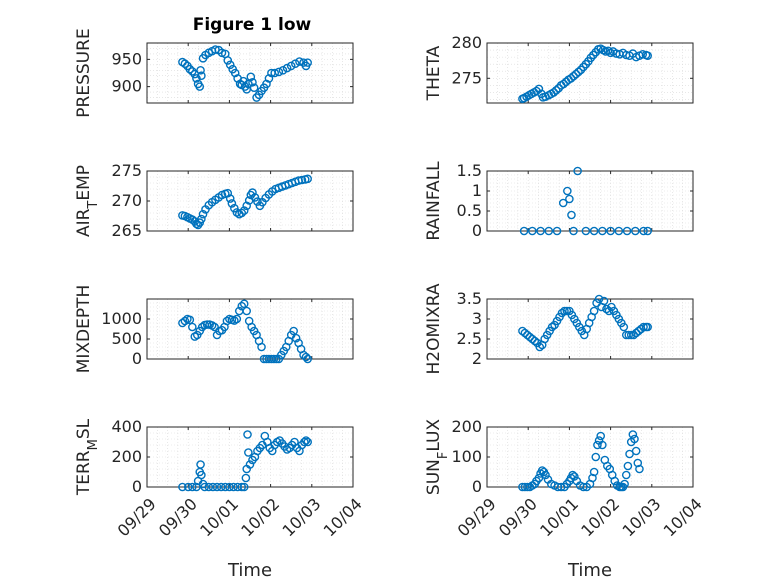  I want to click on y-tick-label: 500, so click(126, 338).